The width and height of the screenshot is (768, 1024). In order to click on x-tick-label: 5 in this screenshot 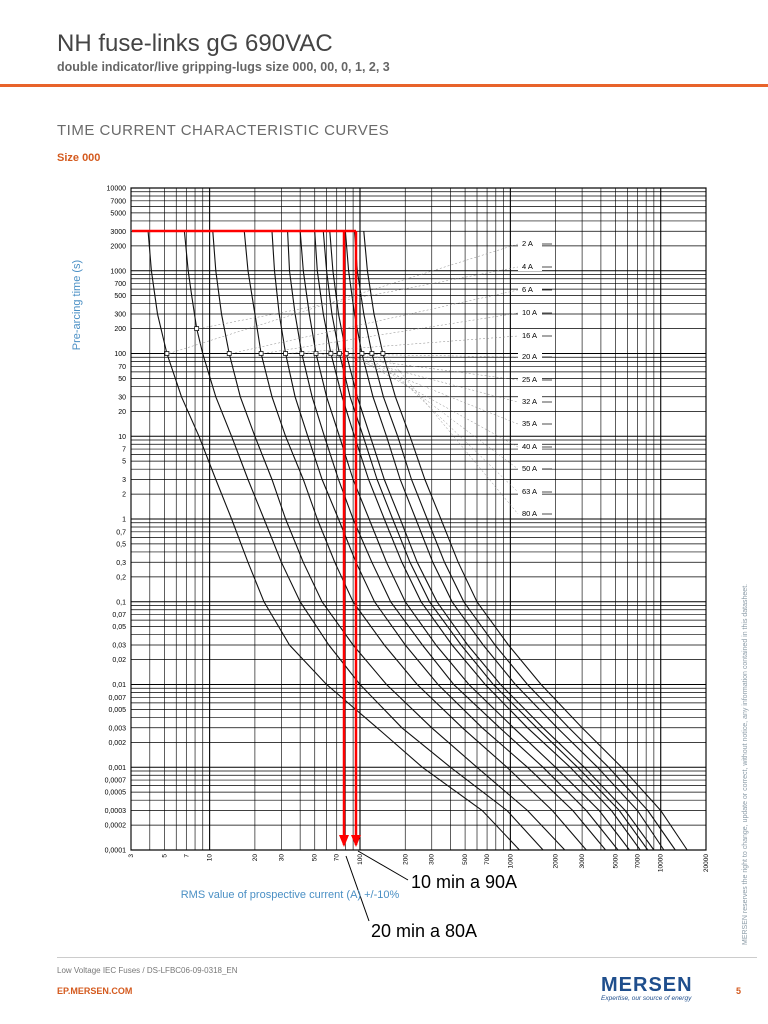, I will do `click(164, 856)`.